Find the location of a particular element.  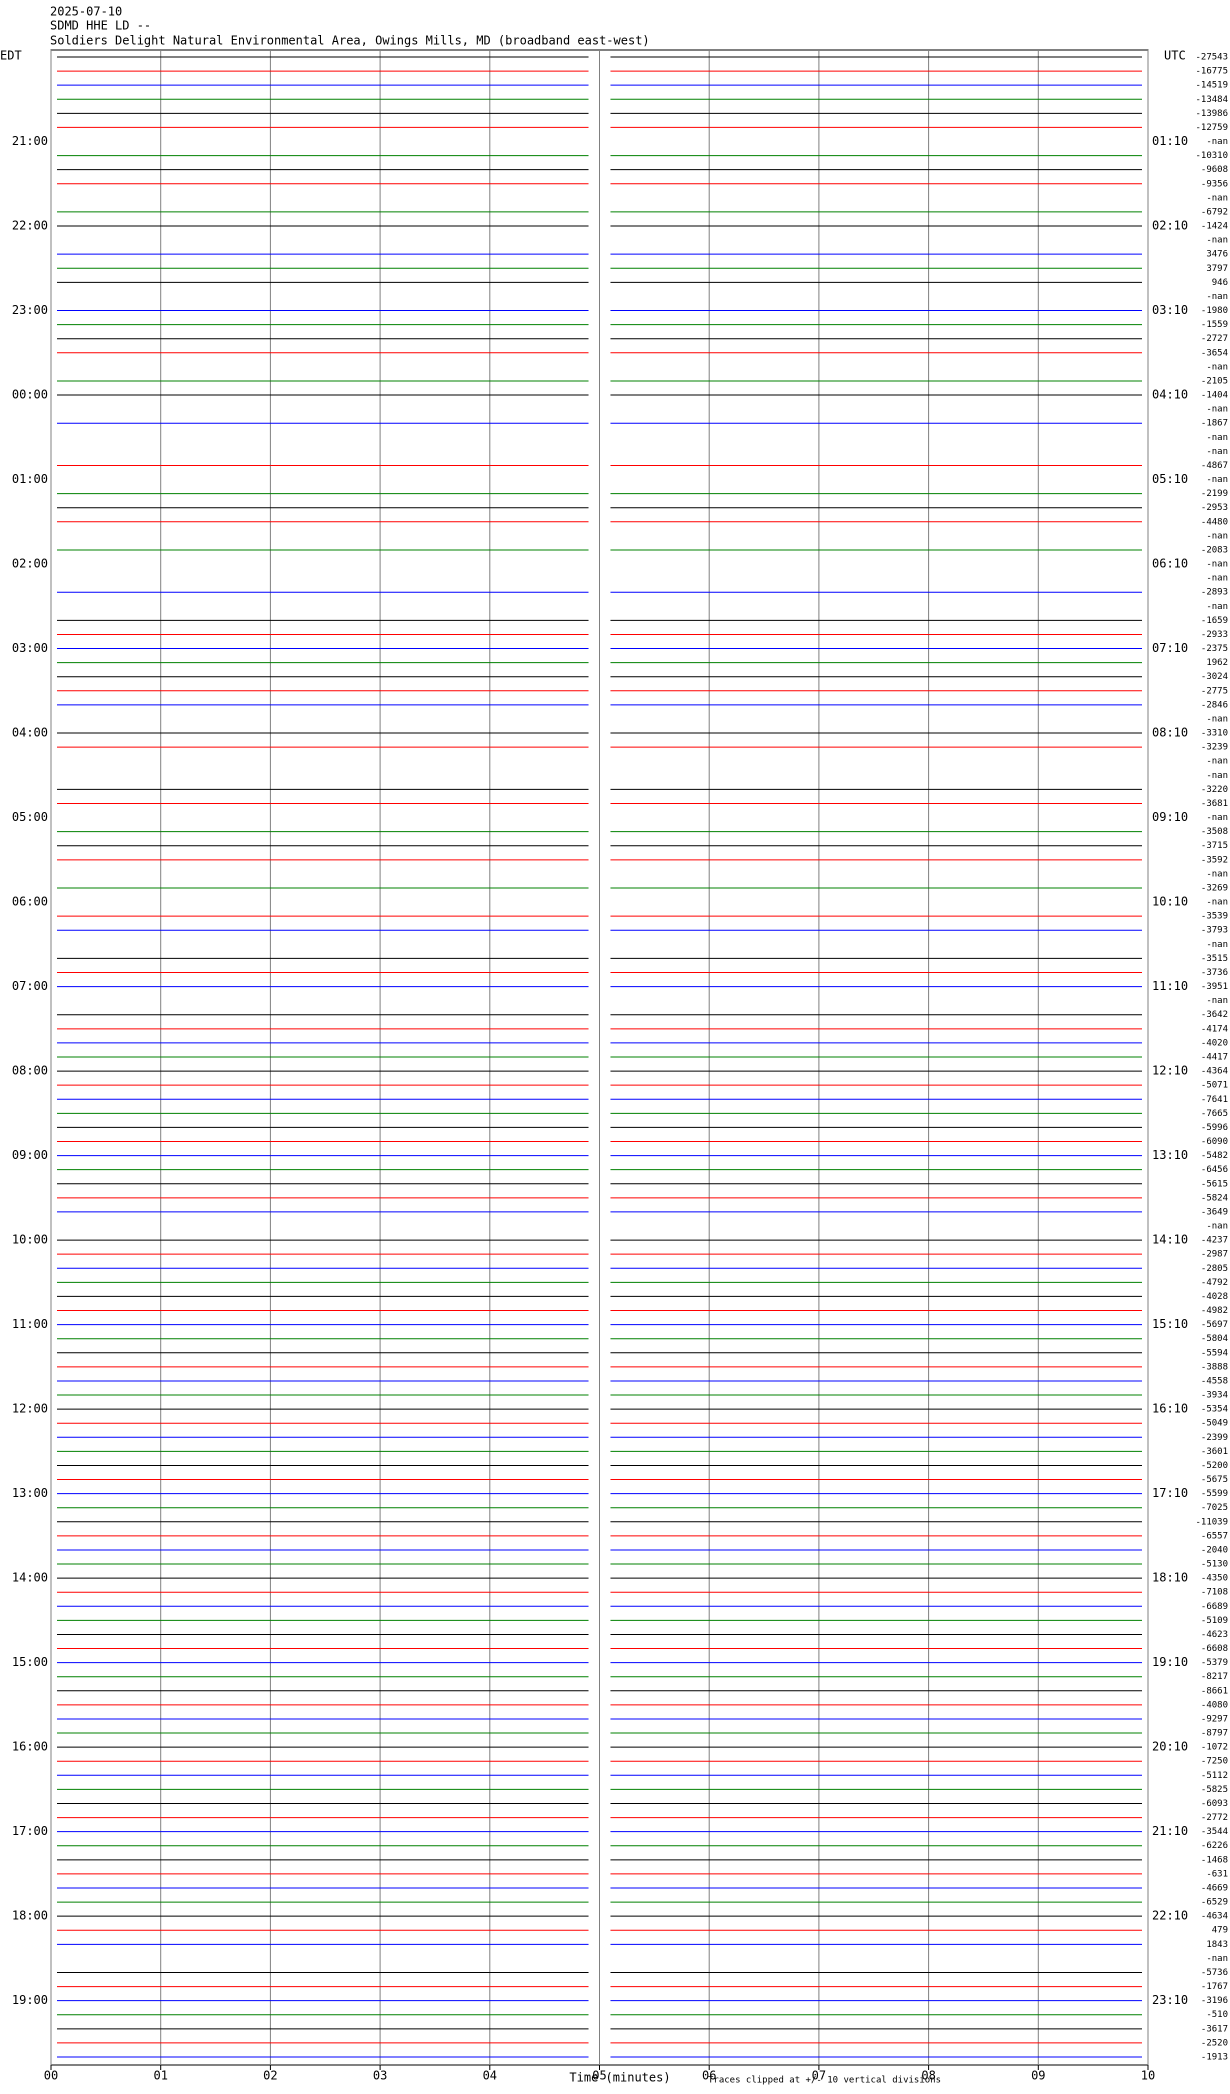

trace-offset: -4350 is located at coordinates (1214, 1579).